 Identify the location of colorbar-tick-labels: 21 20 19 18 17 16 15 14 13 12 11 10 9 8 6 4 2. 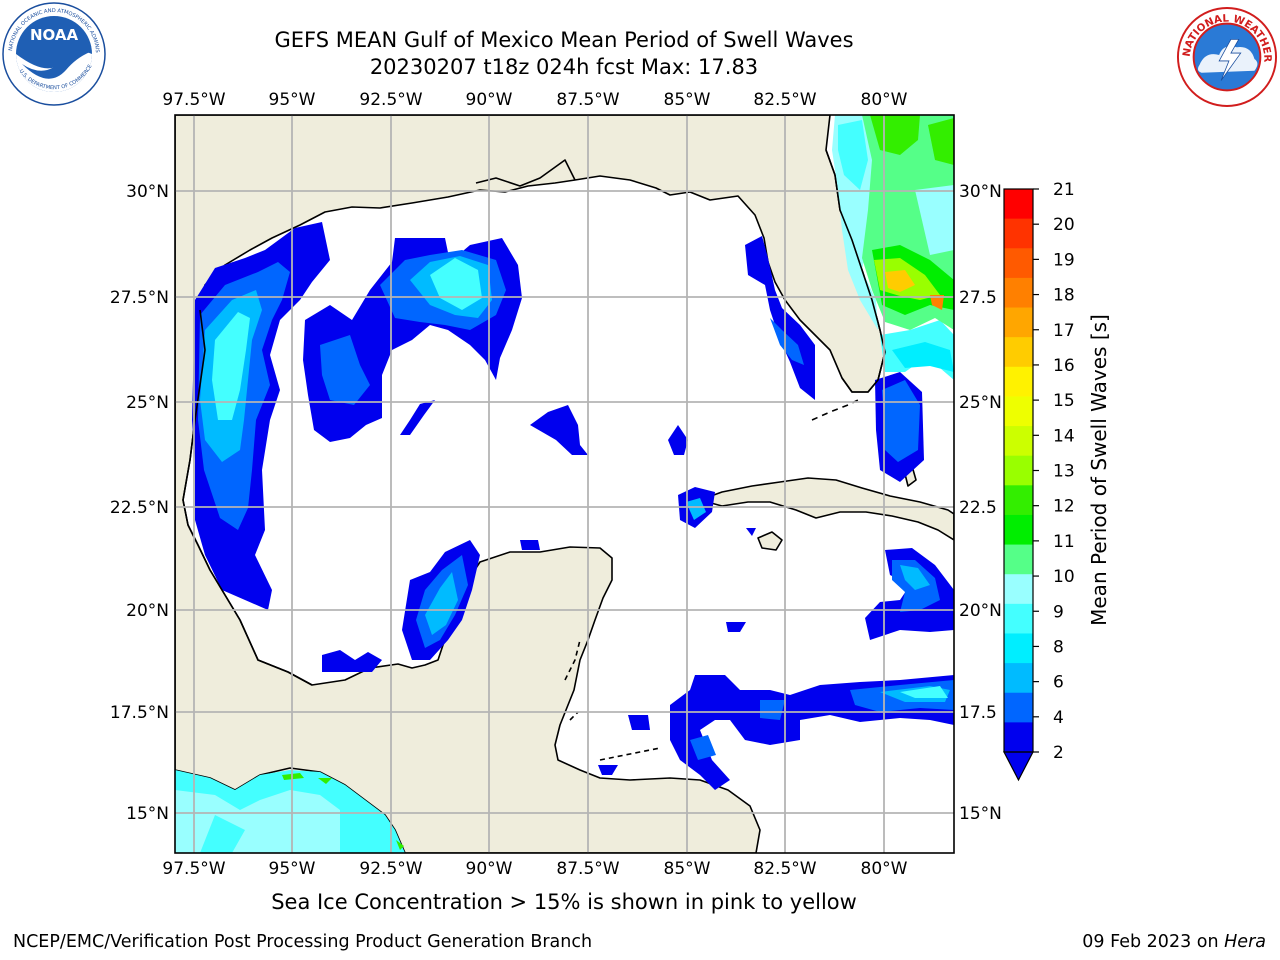
(1054, 471).